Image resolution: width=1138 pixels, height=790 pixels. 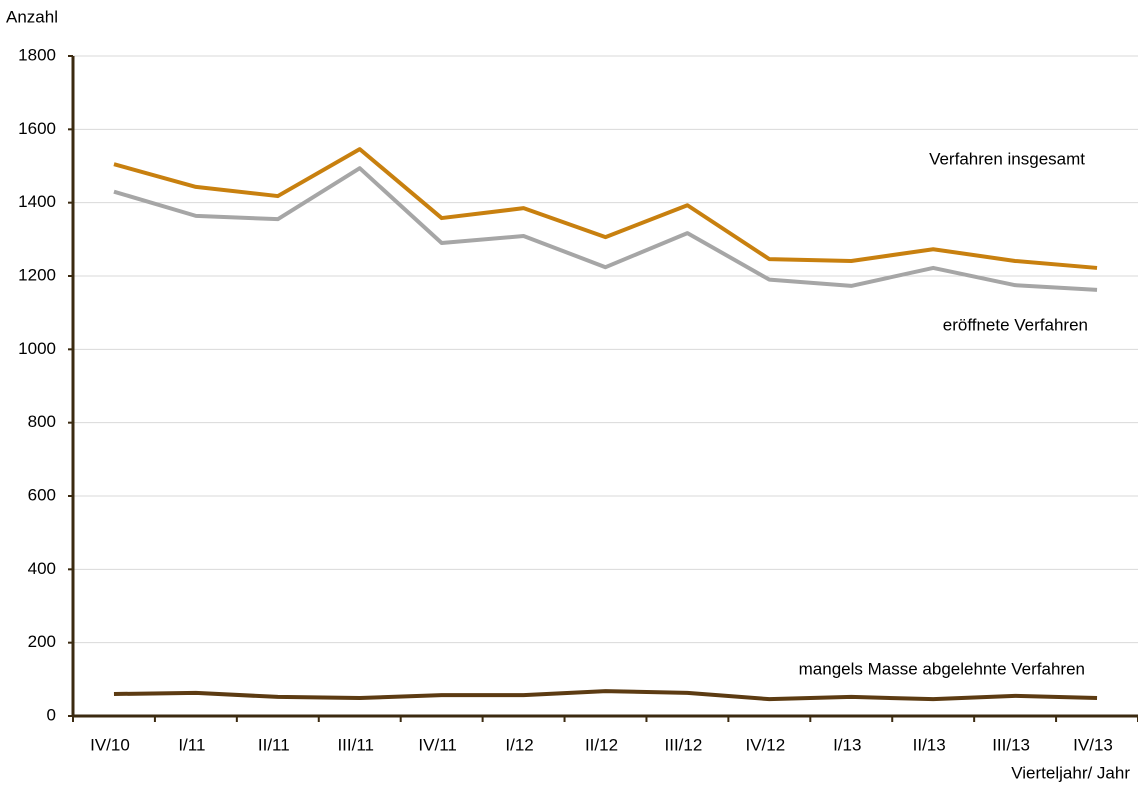 What do you see at coordinates (42, 494) in the screenshot?
I see `y-tick-label: 600` at bounding box center [42, 494].